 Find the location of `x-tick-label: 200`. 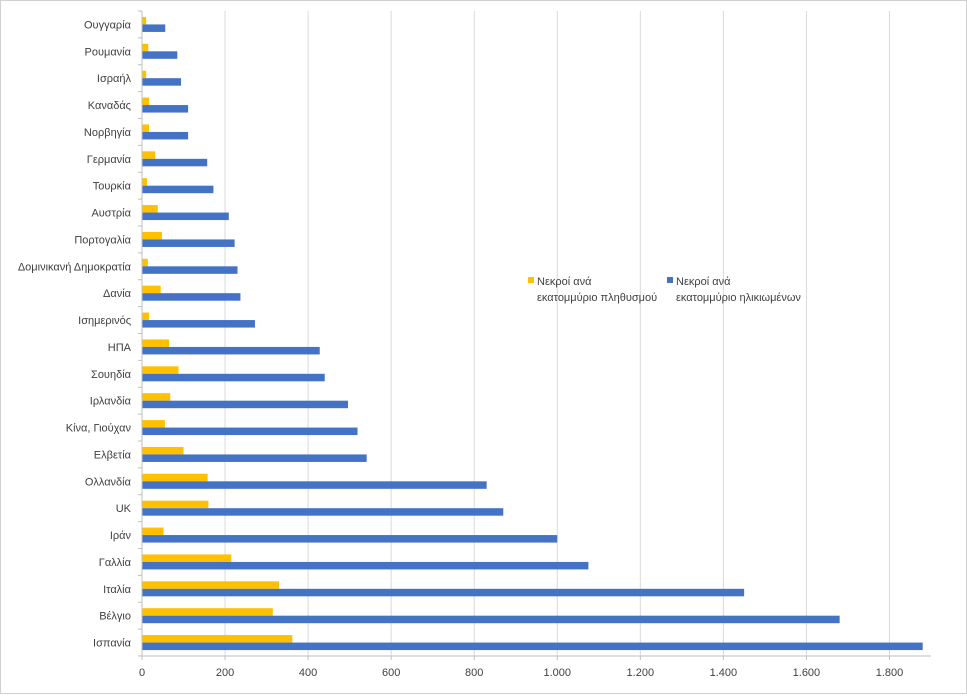

x-tick-label: 200 is located at coordinates (225, 673).